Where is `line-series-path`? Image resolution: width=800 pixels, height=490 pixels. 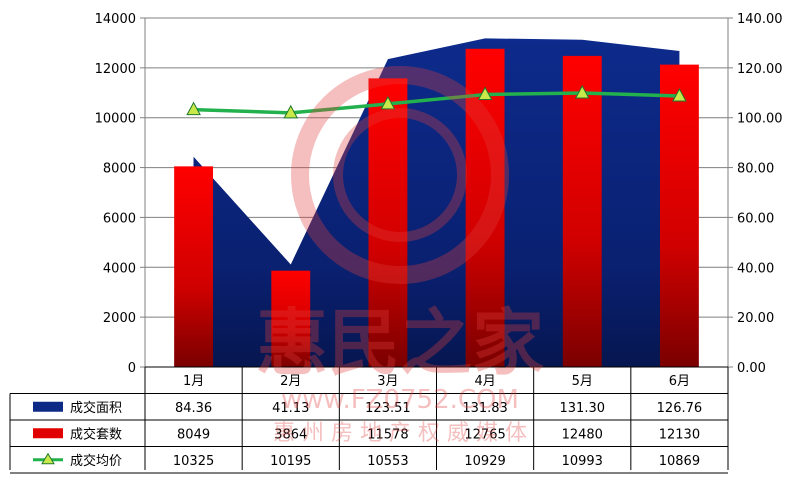 line-series-path is located at coordinates (436, 103).